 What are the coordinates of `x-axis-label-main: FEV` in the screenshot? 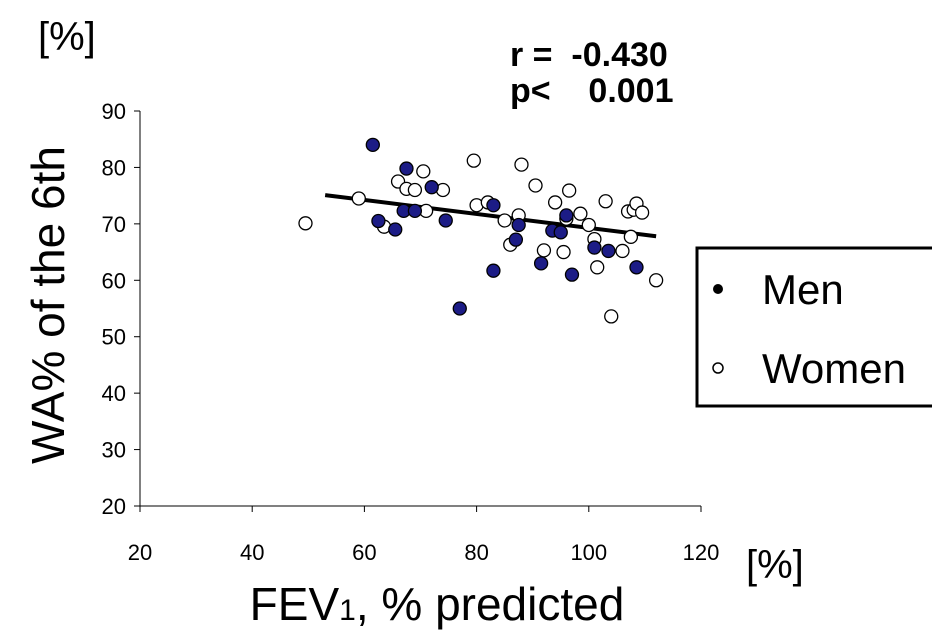 It's located at (295, 604).